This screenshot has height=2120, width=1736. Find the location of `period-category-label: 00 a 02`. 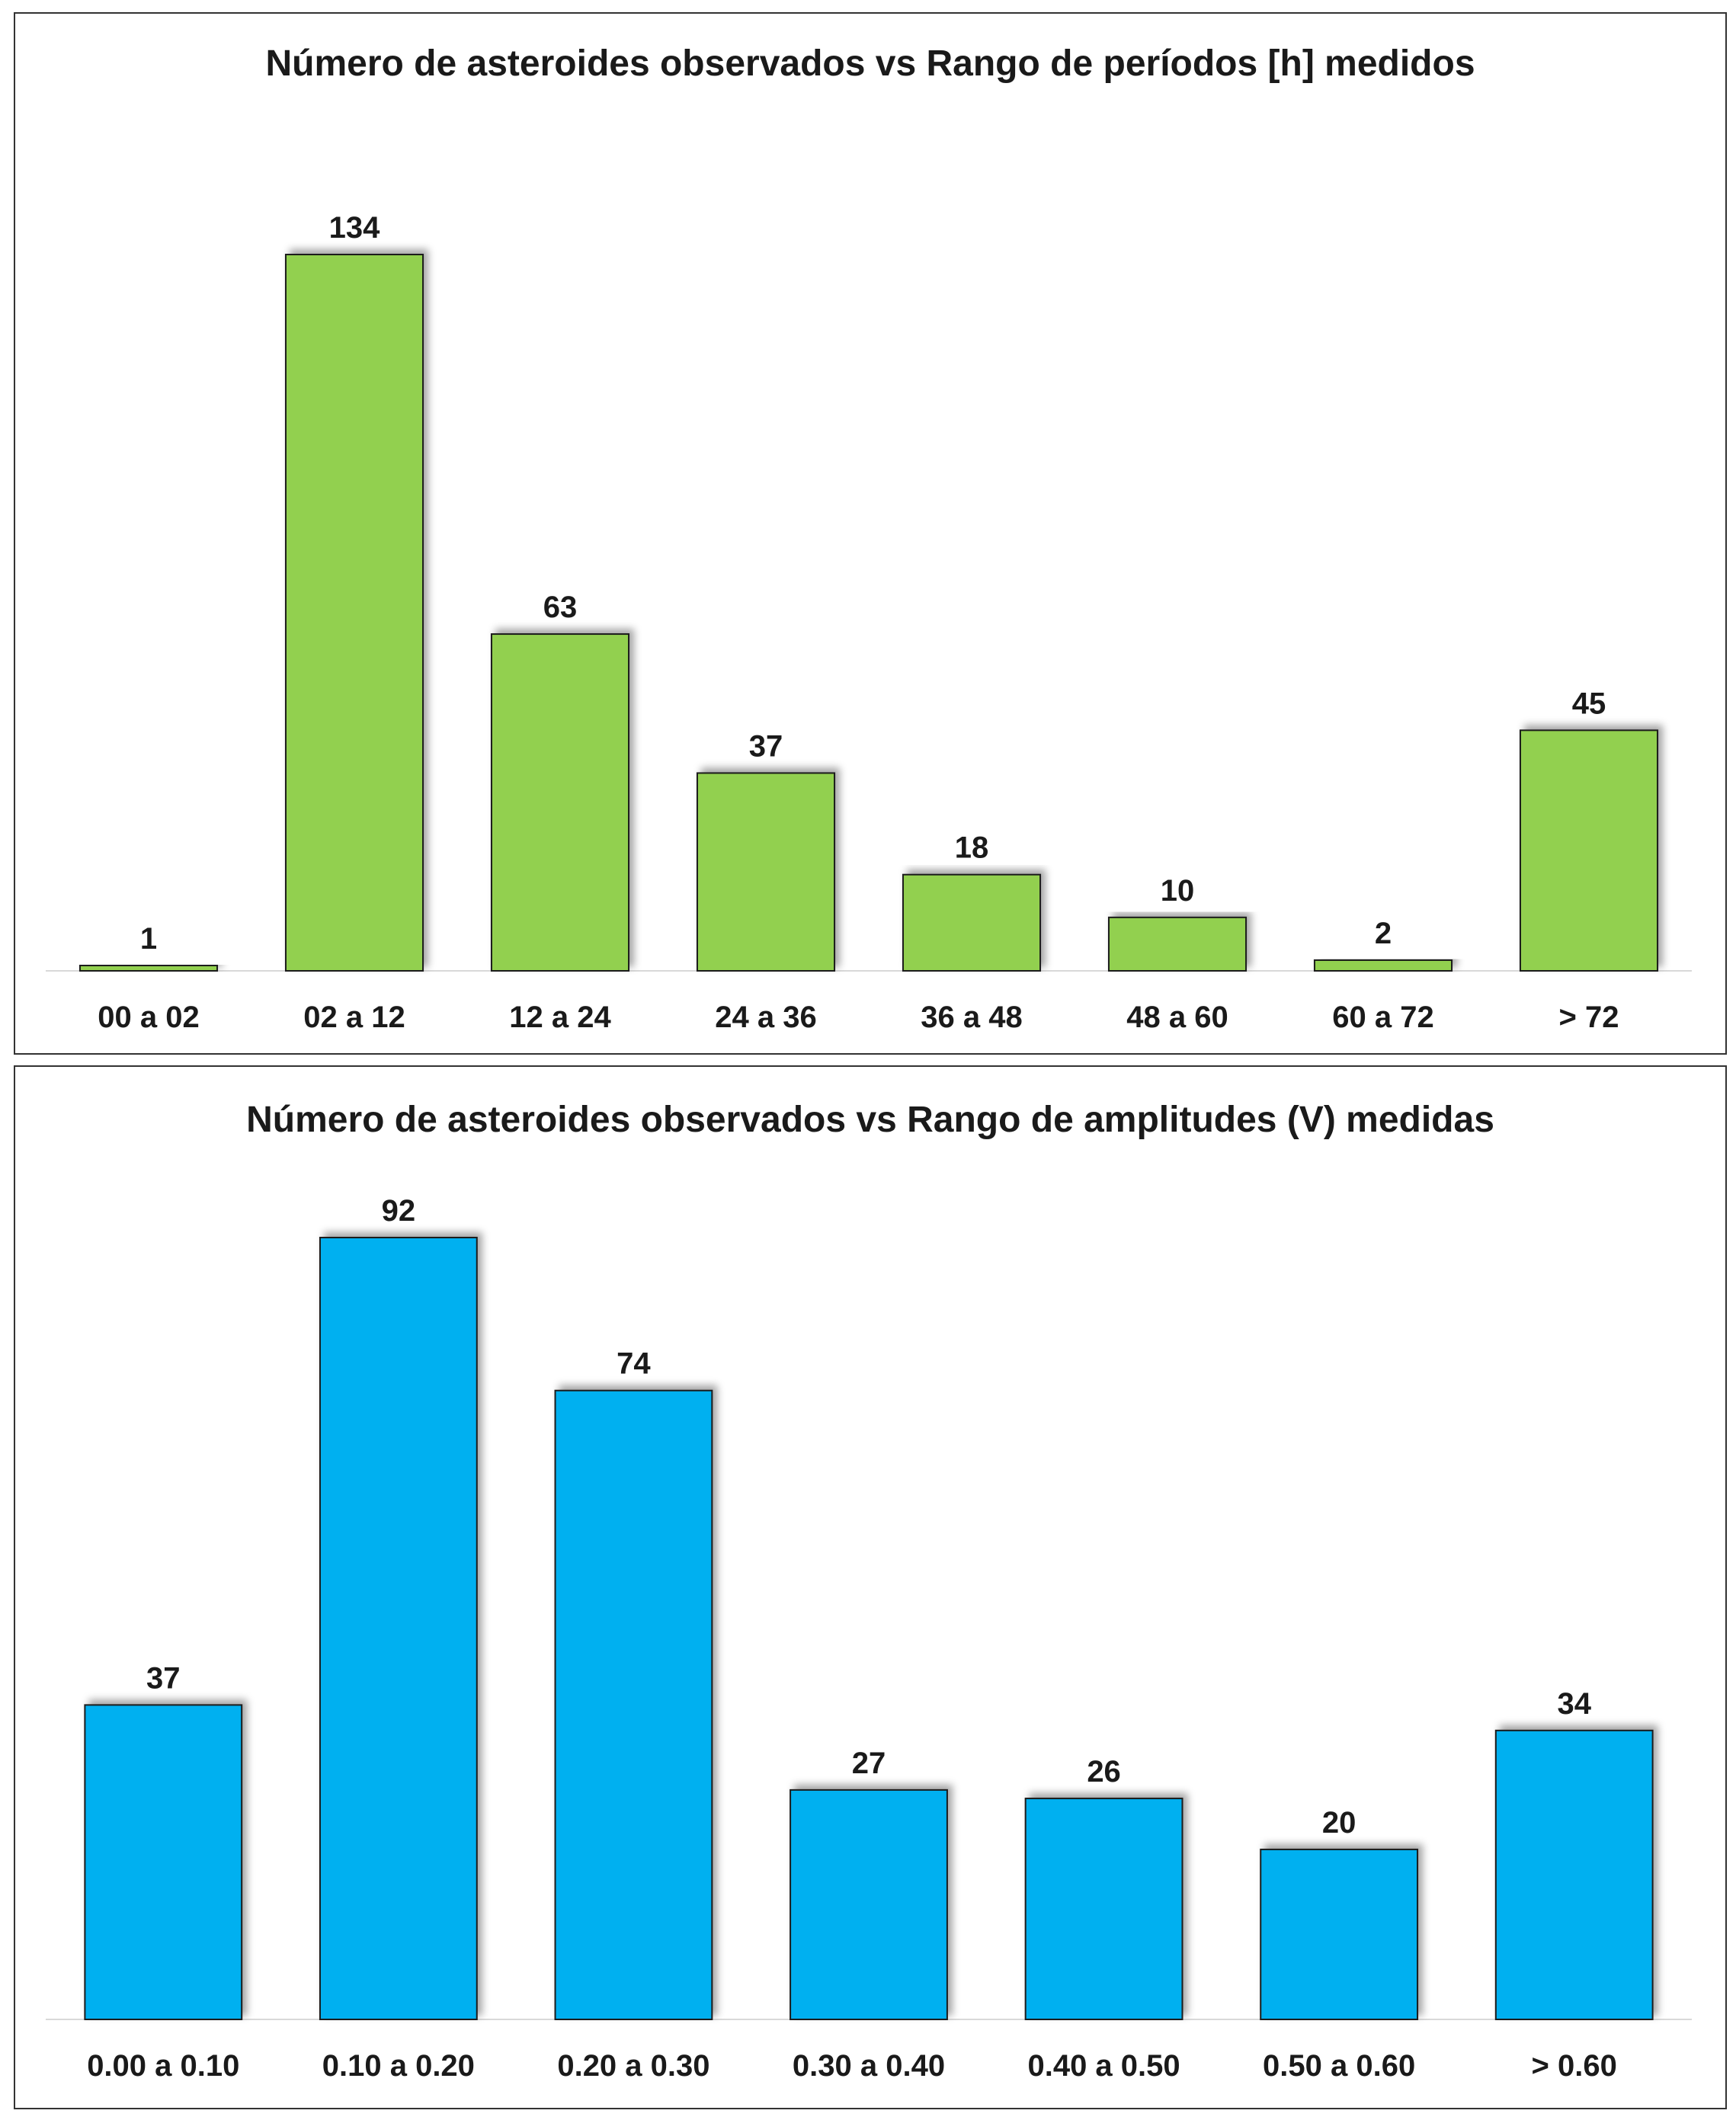

period-category-label: 00 a 02 is located at coordinates (149, 1018).